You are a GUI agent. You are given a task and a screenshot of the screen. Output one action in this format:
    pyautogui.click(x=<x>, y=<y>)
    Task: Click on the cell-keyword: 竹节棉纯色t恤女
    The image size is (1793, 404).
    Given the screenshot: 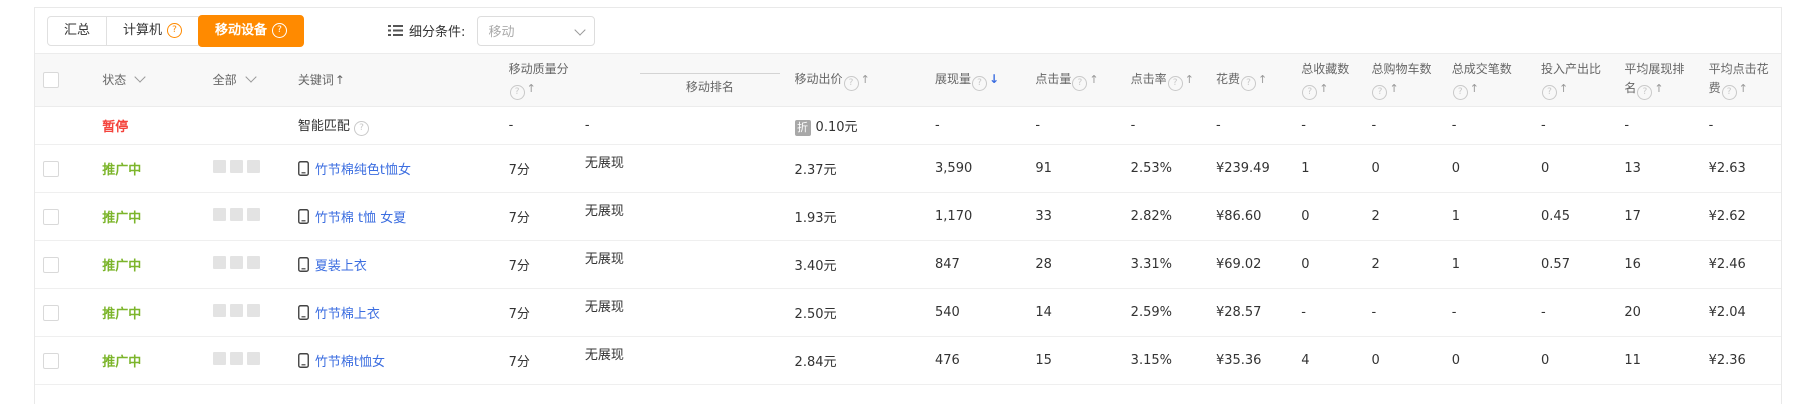 What is the action you would take?
    pyautogui.click(x=395, y=168)
    